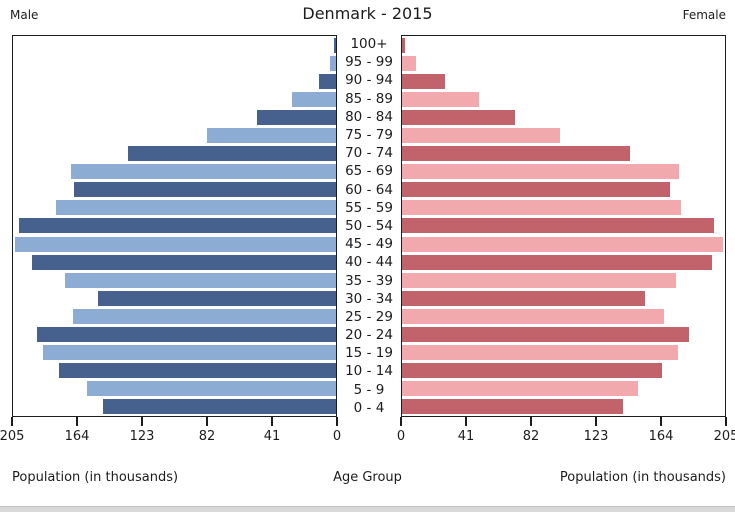  What do you see at coordinates (369, 335) in the screenshot?
I see `age-group-label: 20 - 24` at bounding box center [369, 335].